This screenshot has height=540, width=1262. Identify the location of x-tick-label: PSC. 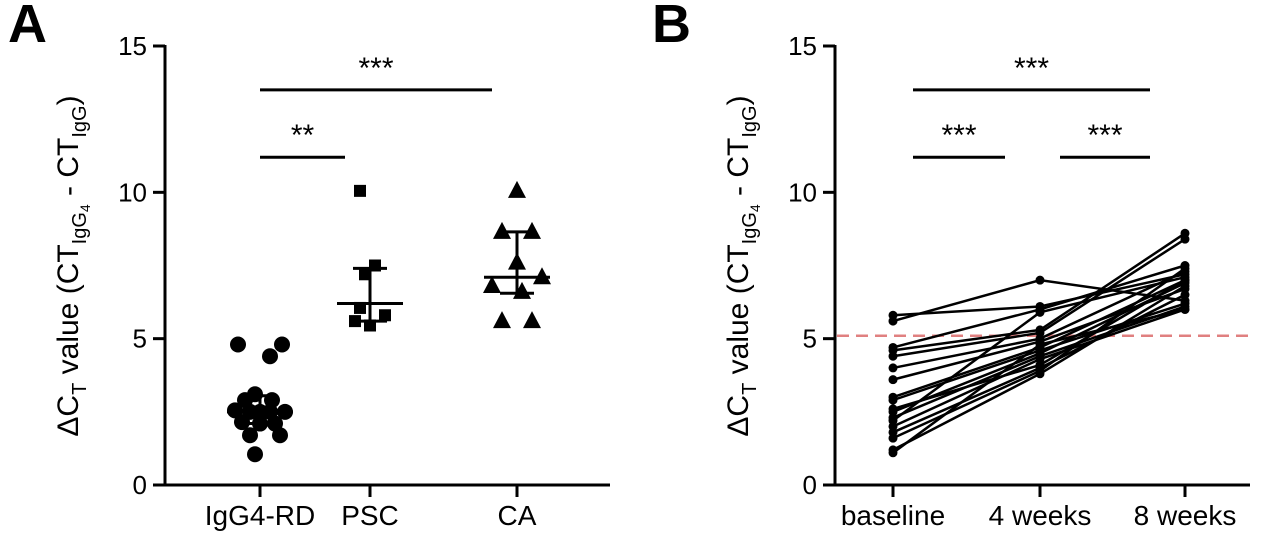
(370, 515).